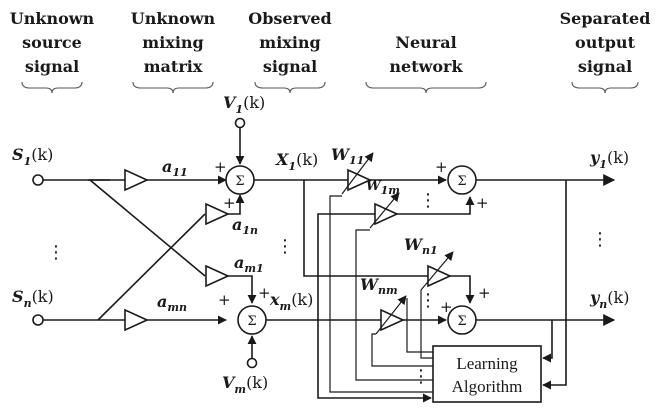 The width and height of the screenshot is (668, 420). I want to click on wire-s1-am1, so click(147, 228).